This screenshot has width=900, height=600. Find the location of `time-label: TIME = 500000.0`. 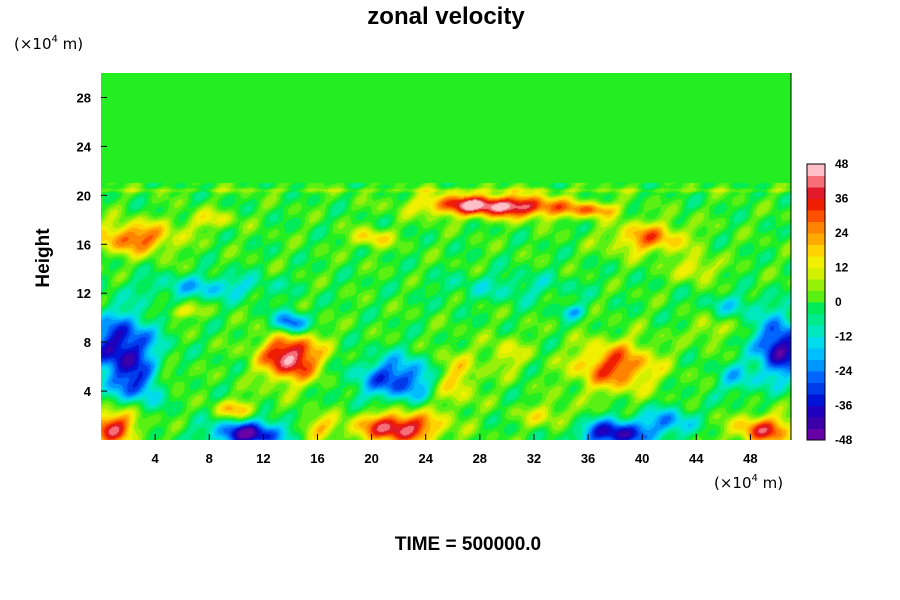

time-label: TIME = 500000.0 is located at coordinates (468, 544).